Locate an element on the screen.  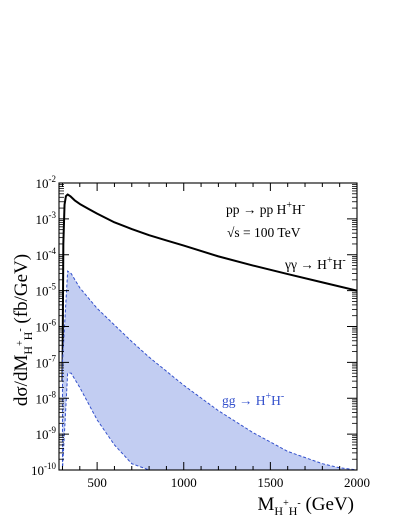
x-tick-label: 2000 is located at coordinates (357, 482).